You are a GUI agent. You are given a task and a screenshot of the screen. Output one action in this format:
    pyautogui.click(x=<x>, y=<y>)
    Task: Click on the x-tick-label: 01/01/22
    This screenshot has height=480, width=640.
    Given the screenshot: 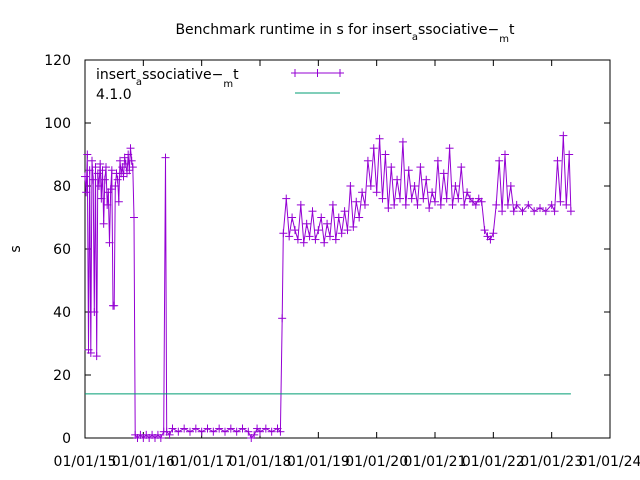 What is the action you would take?
    pyautogui.click(x=493, y=462)
    